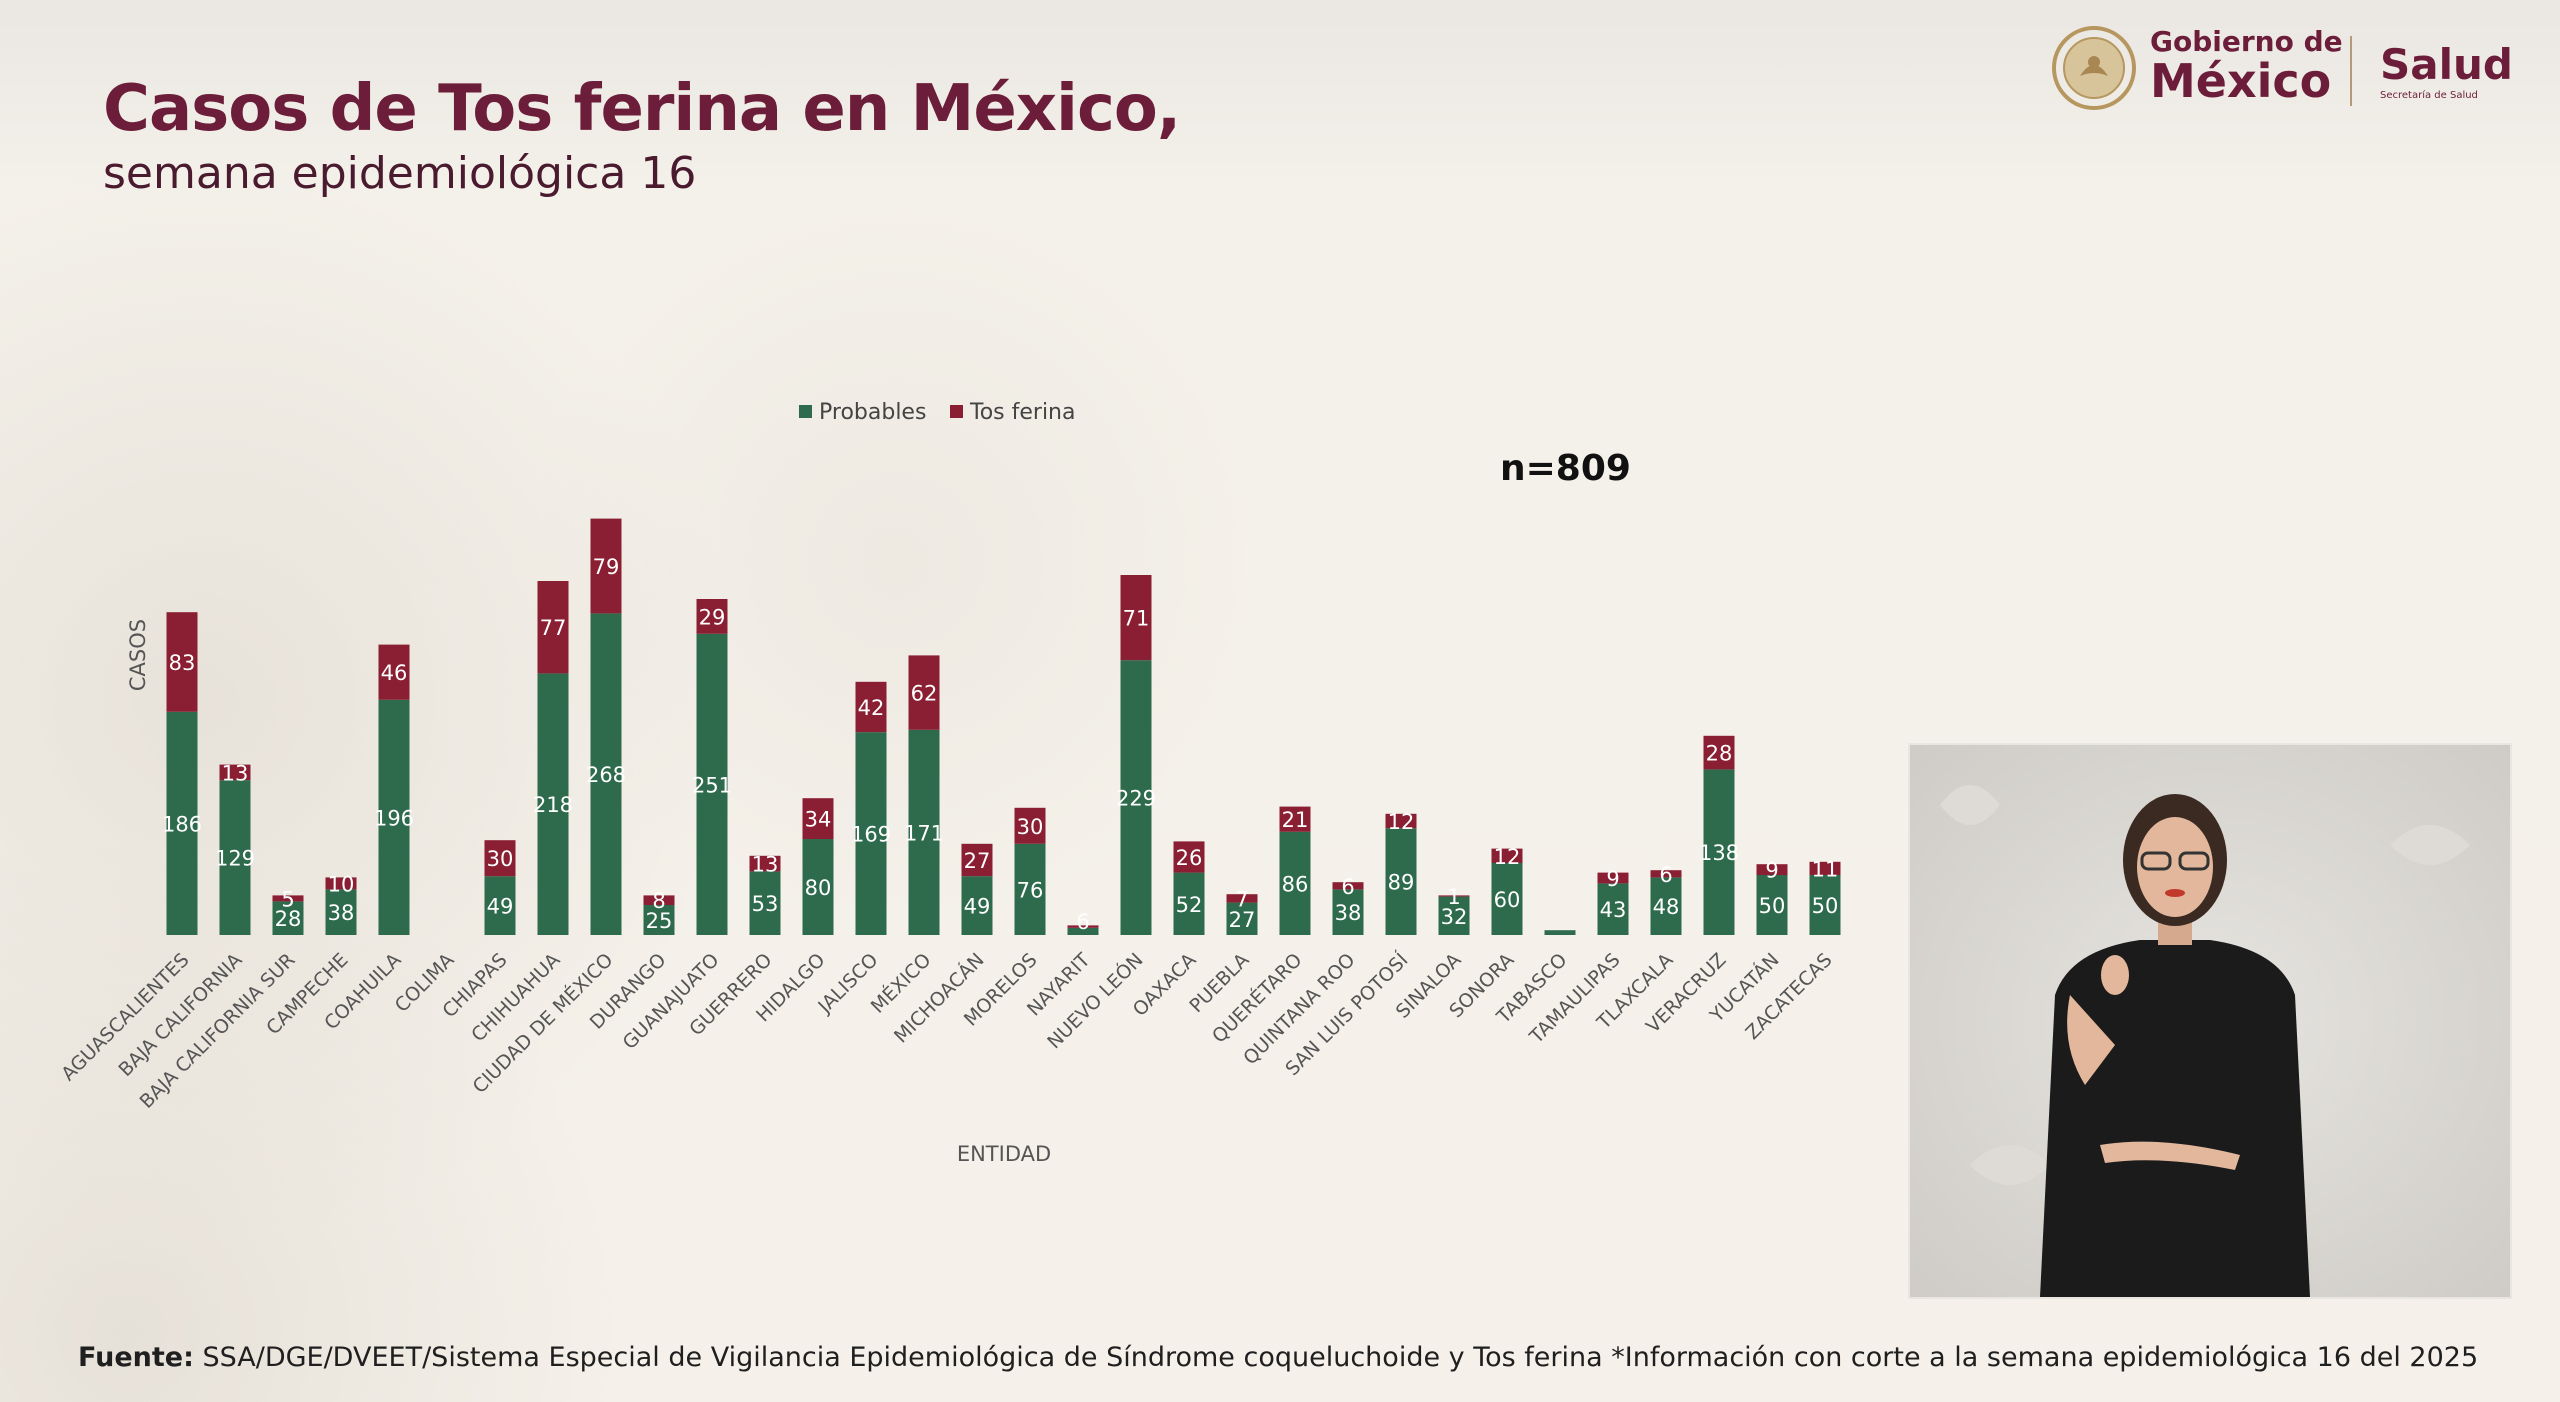 Image resolution: width=2560 pixels, height=1402 pixels. I want to click on bar-tos-ferina-jalisco, so click(871, 707).